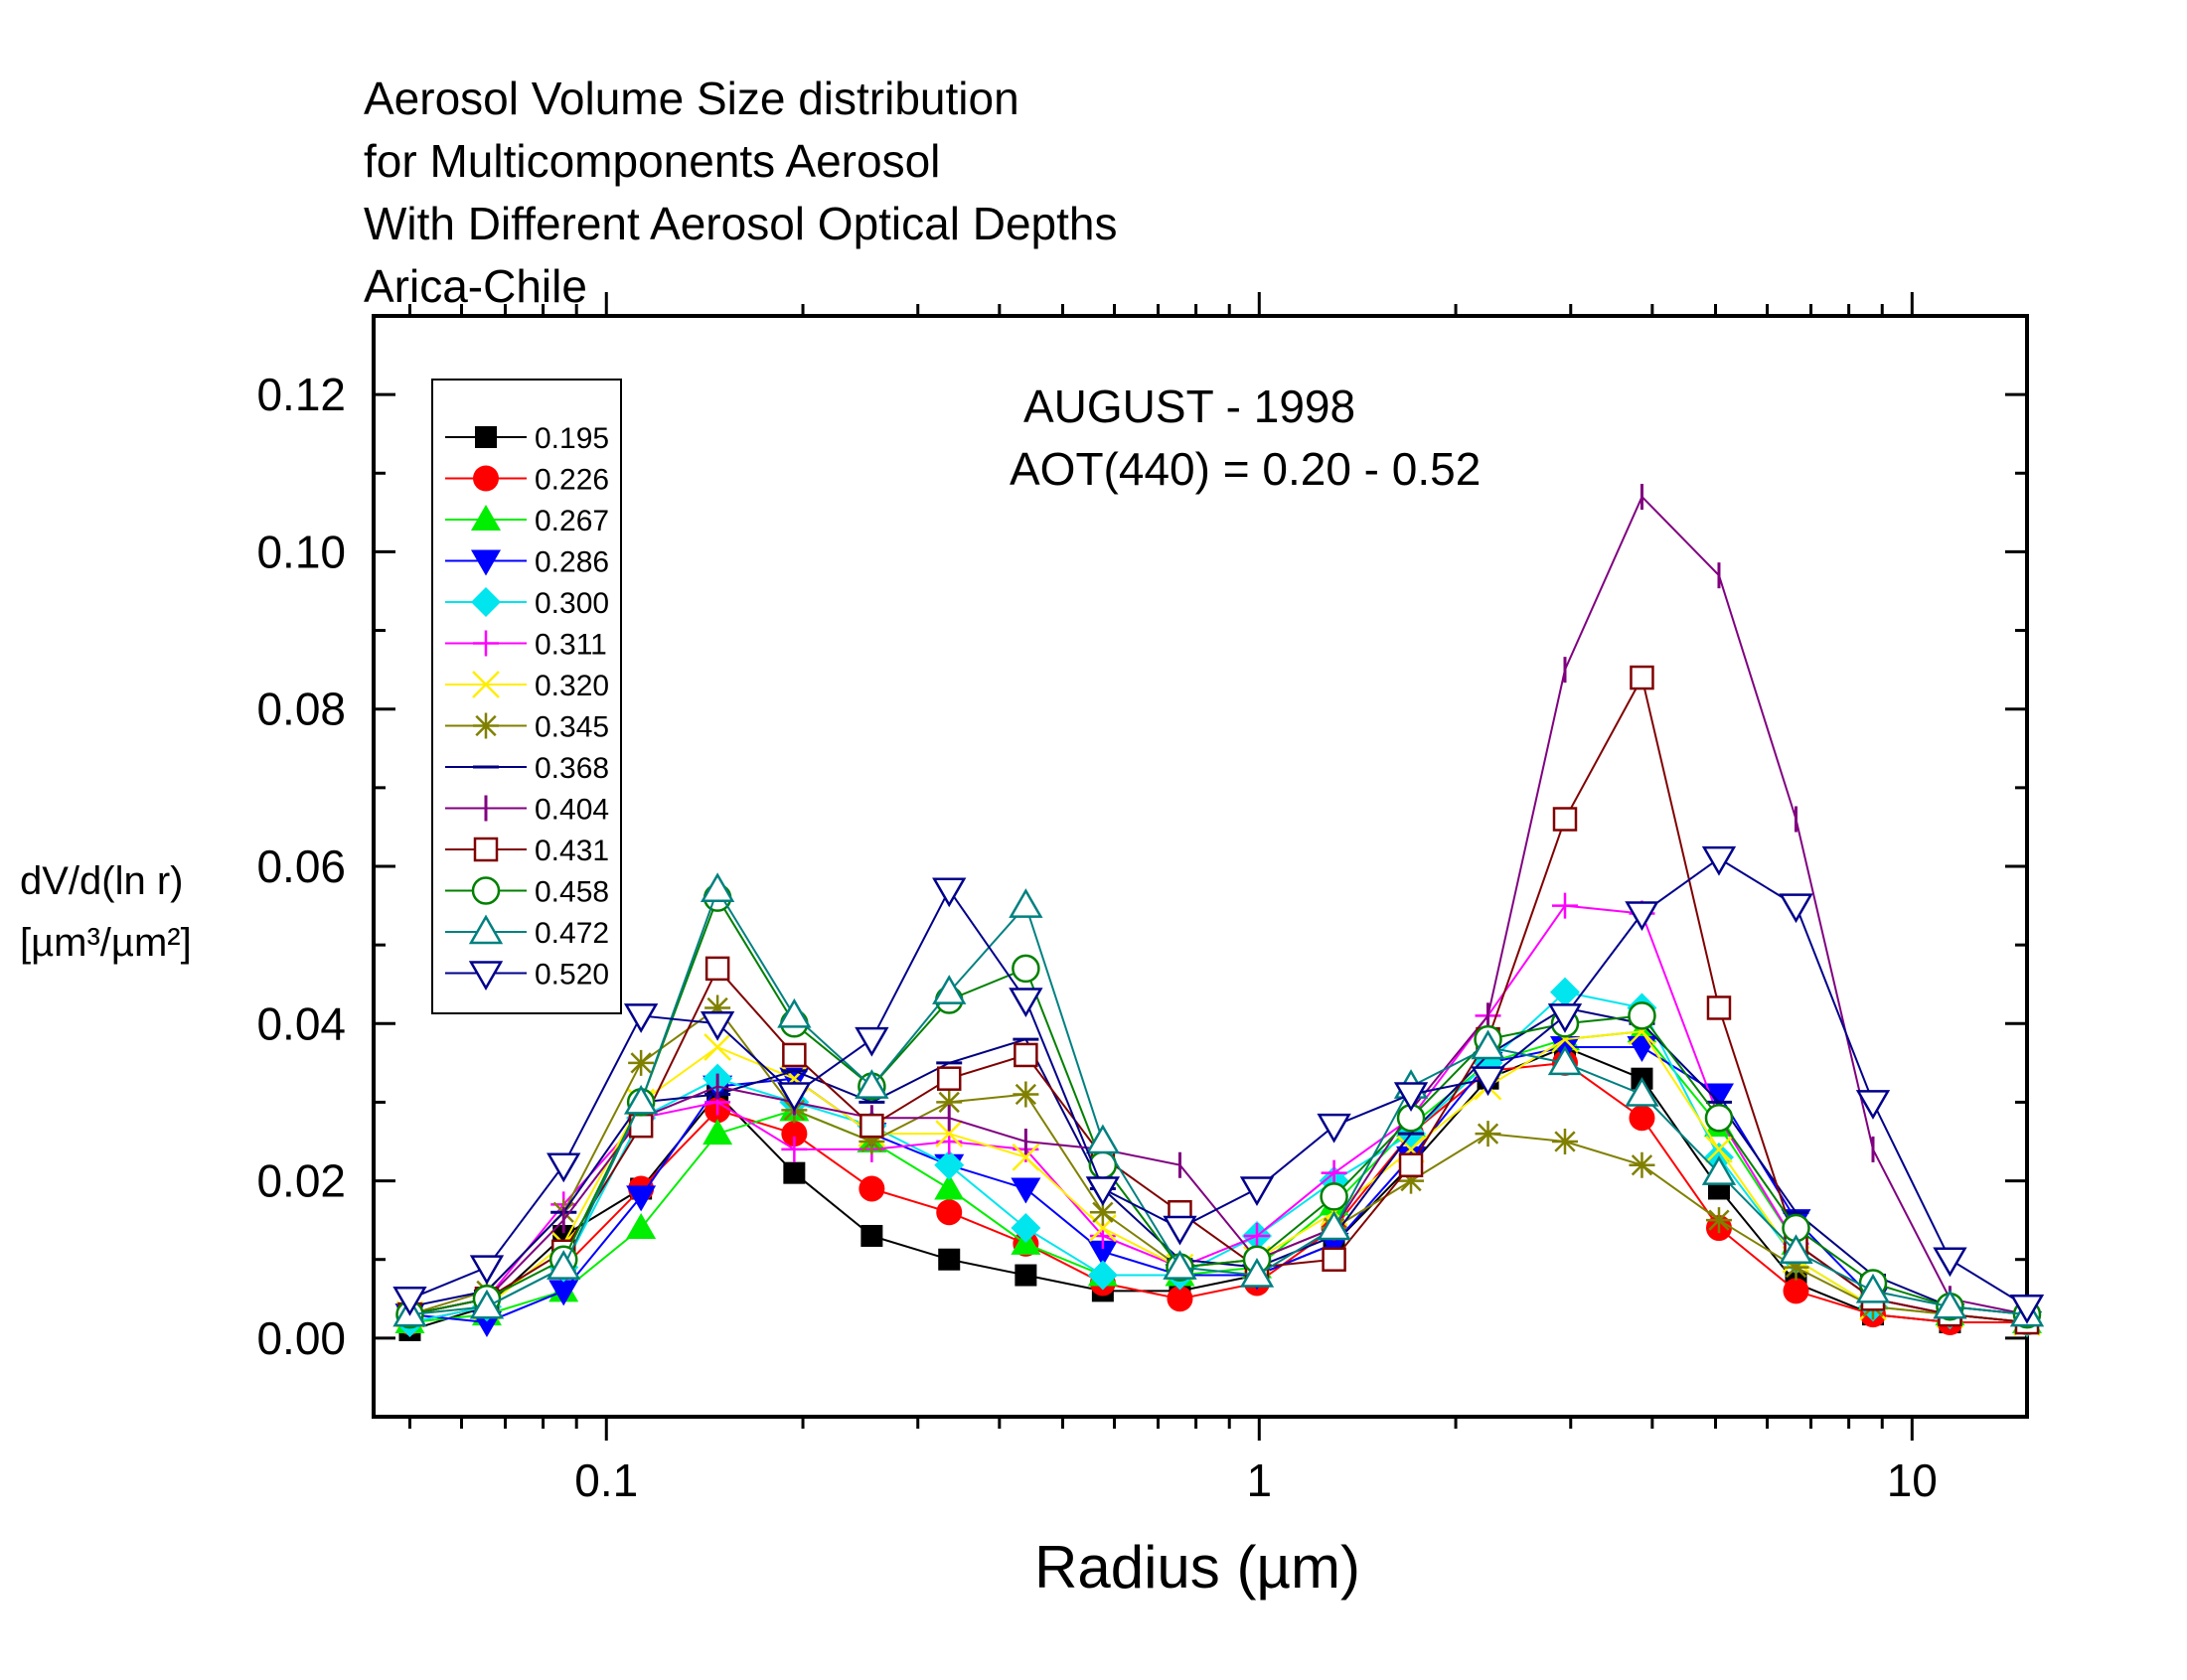 The width and height of the screenshot is (2187, 1680). I want to click on legend-entry-0.472: 0.472, so click(527, 932).